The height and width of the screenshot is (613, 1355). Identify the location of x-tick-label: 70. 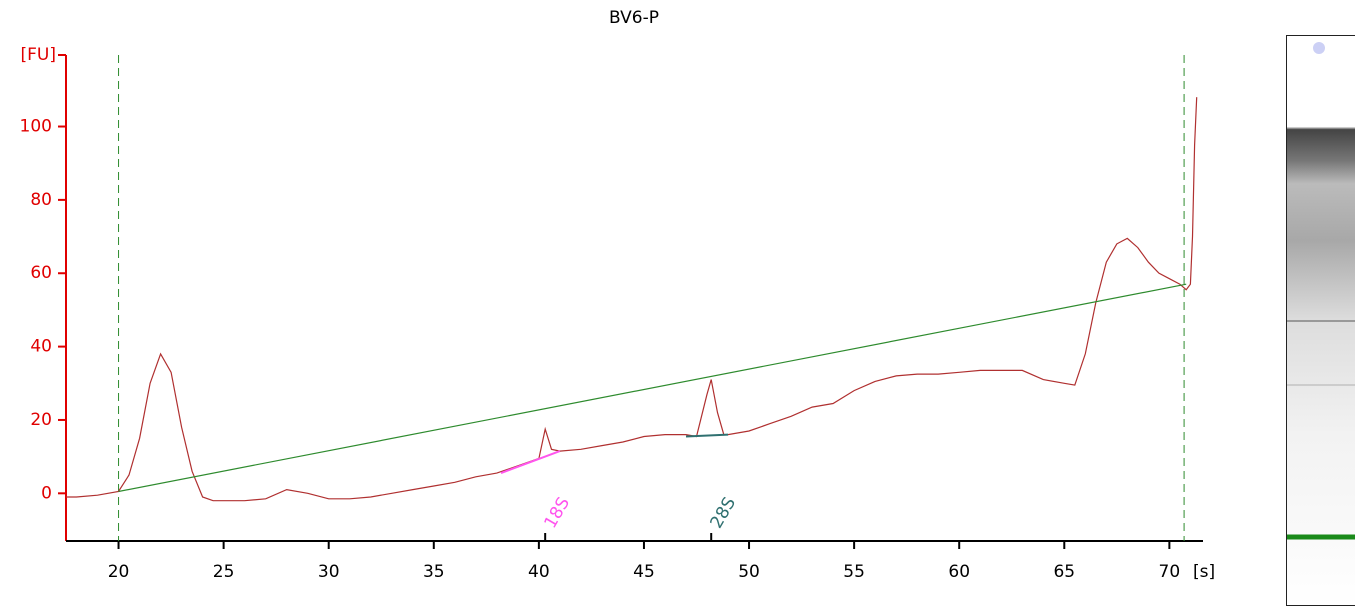
(1170, 572).